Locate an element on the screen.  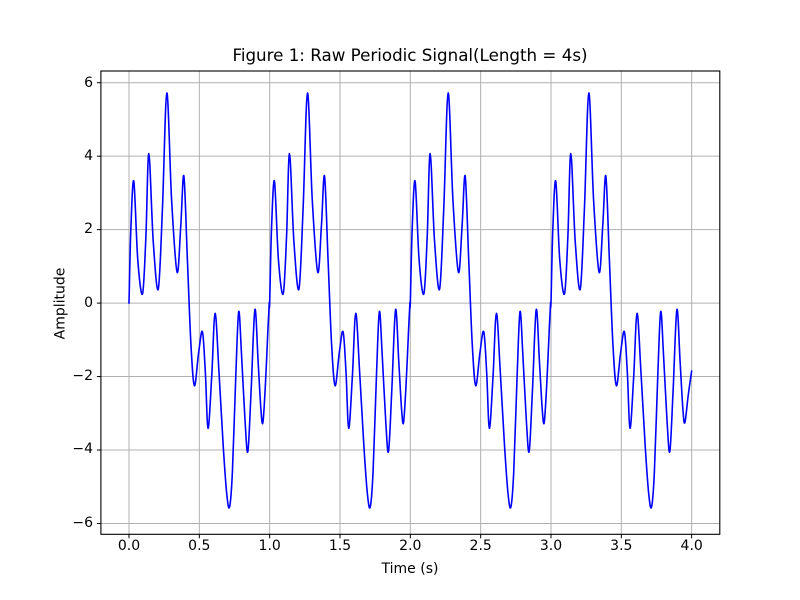
x-tick-label-8: 4.0 is located at coordinates (691, 546).